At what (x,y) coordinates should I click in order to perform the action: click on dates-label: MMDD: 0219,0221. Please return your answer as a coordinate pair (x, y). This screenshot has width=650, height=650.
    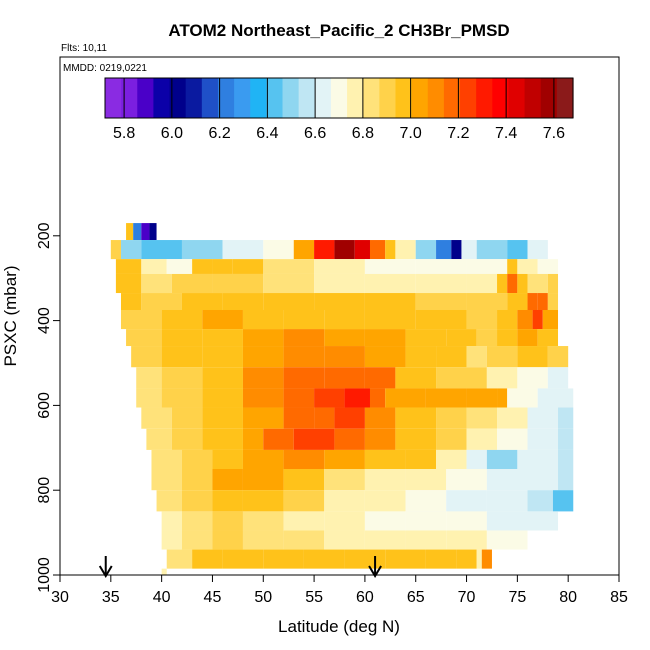
    Looking at the image, I should click on (105, 68).